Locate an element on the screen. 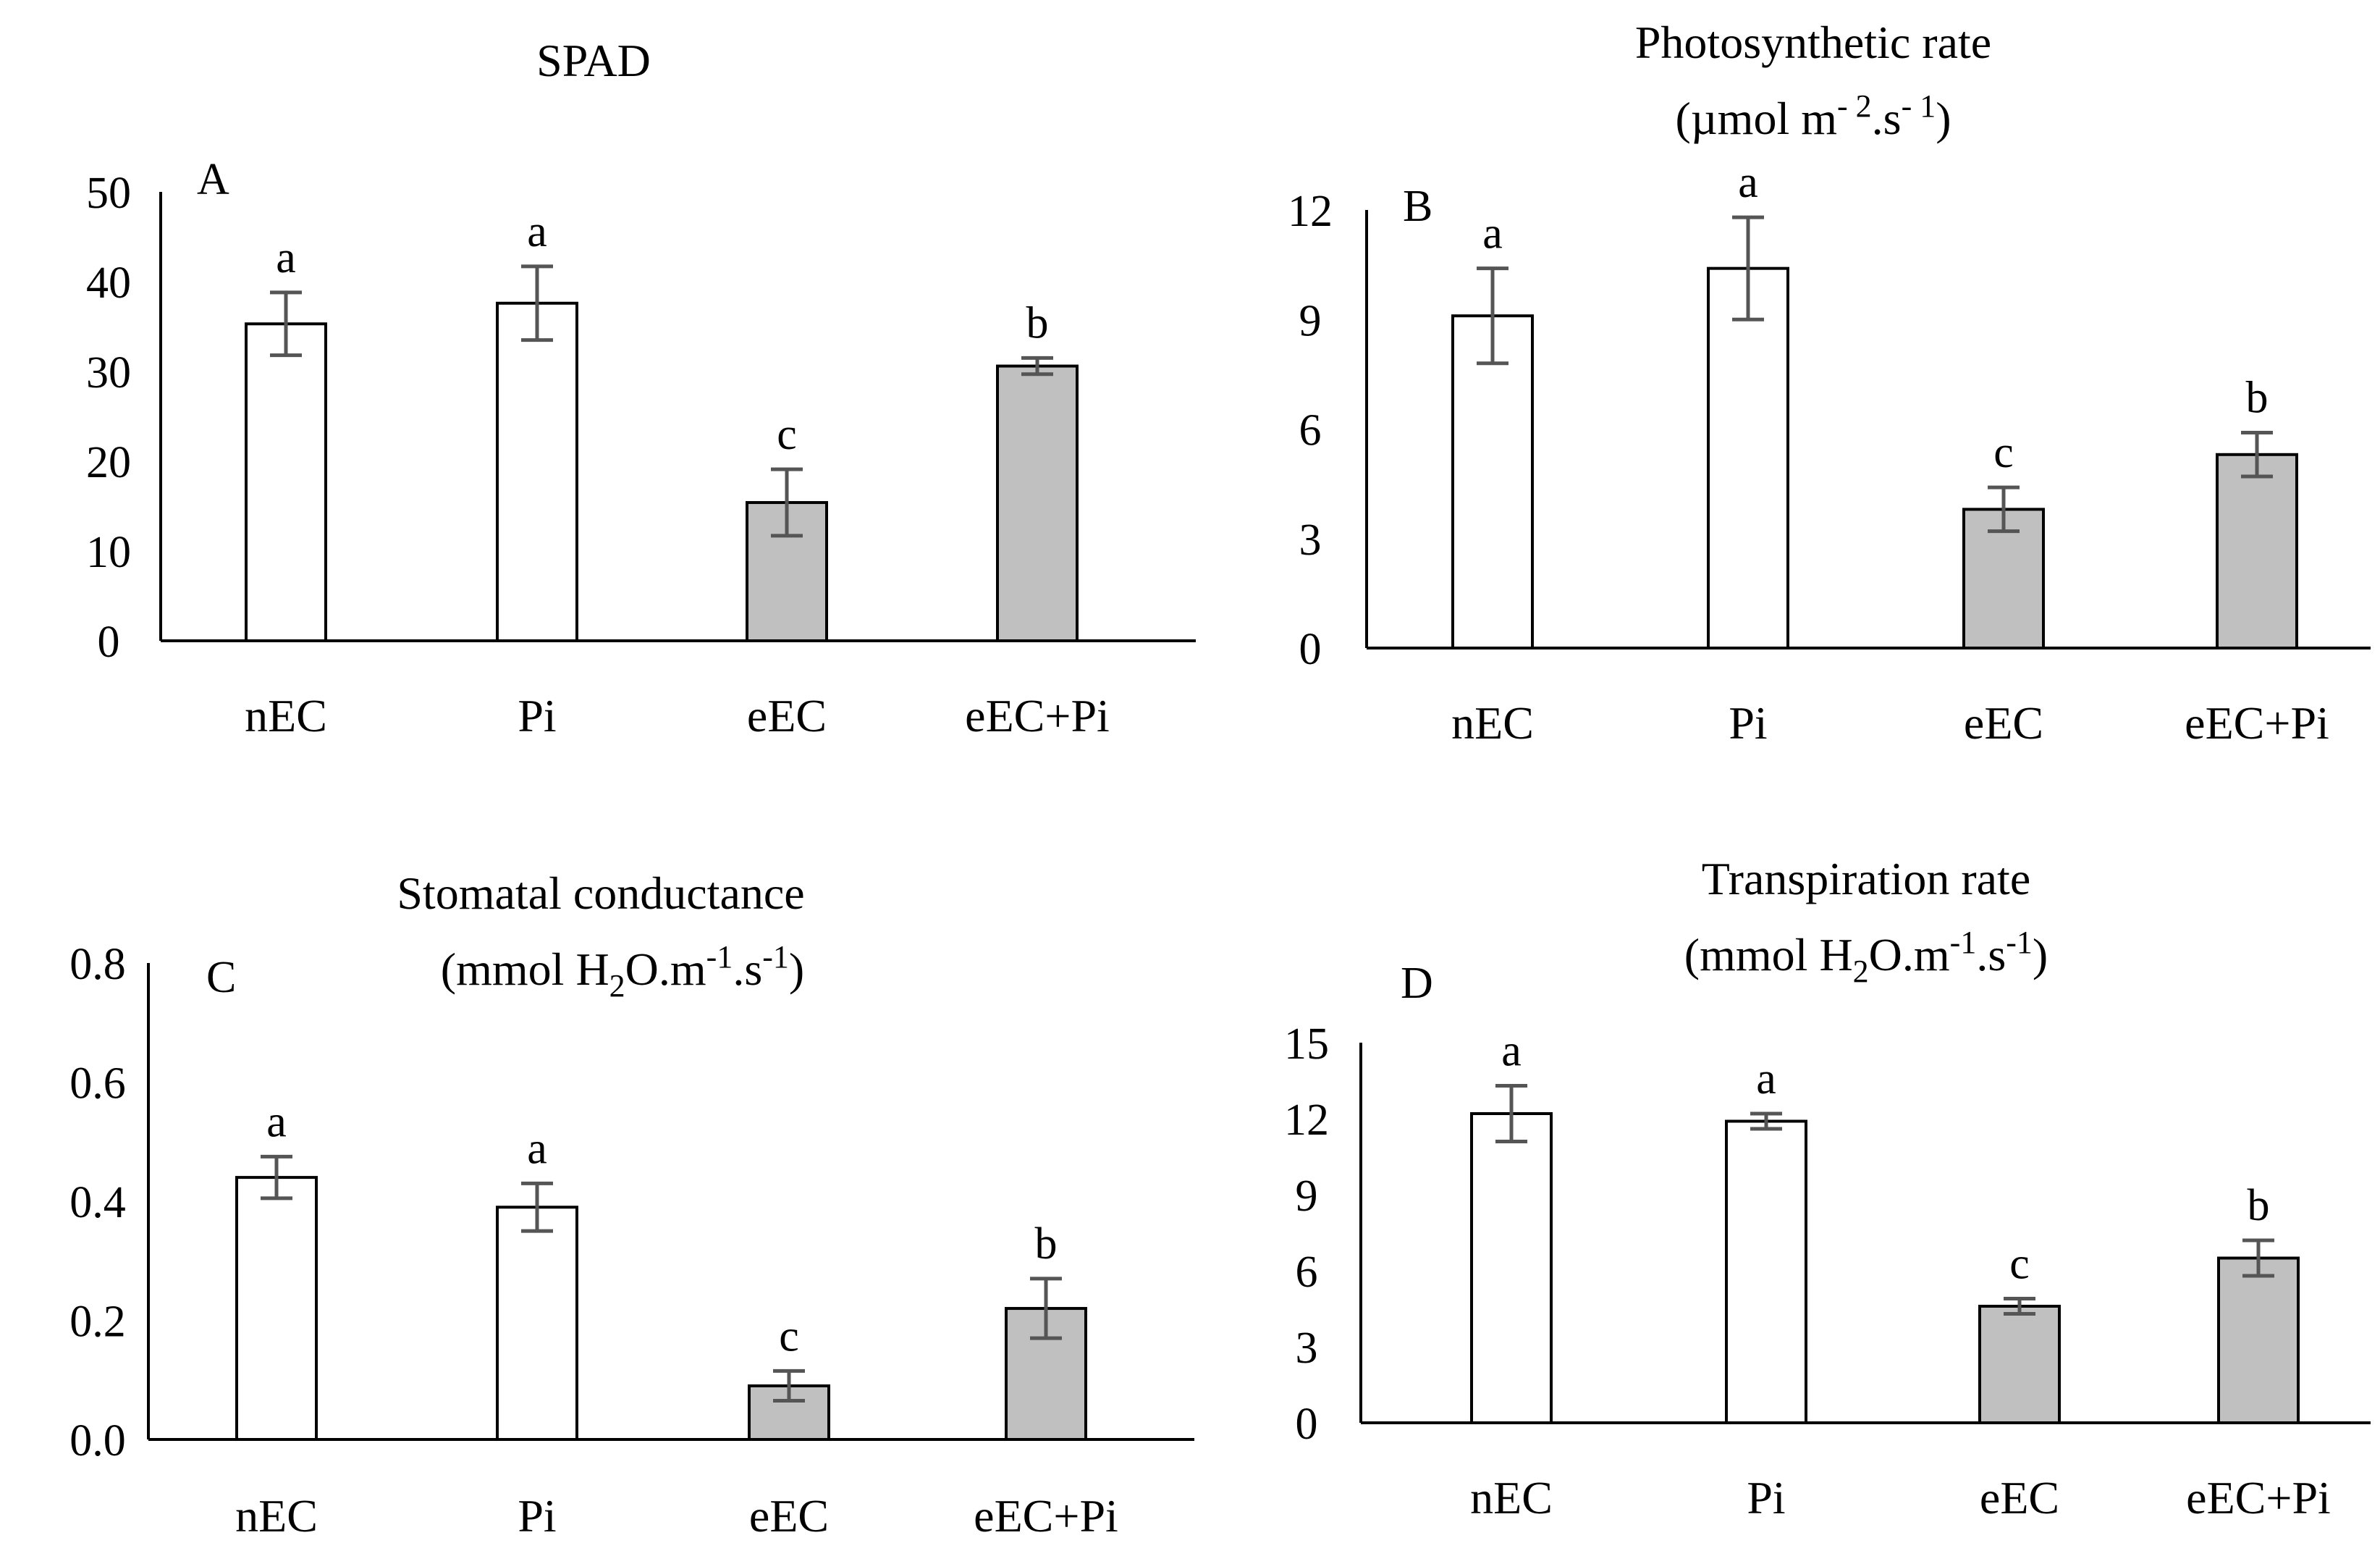 This screenshot has width=2380, height=1543. y-tick-label: 0.0 is located at coordinates (97, 1441).